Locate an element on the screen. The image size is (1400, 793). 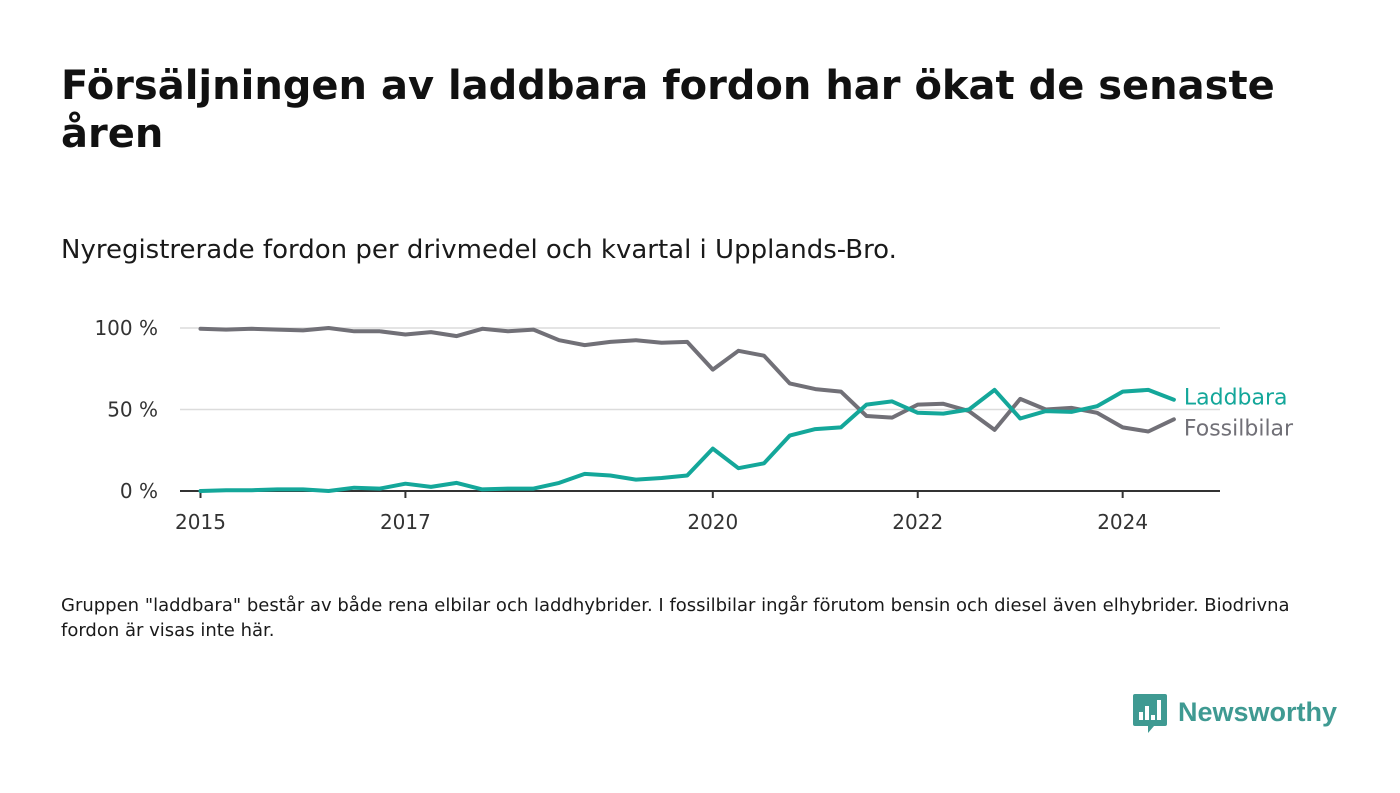
x-tick-label: 2022 is located at coordinates (917, 522).